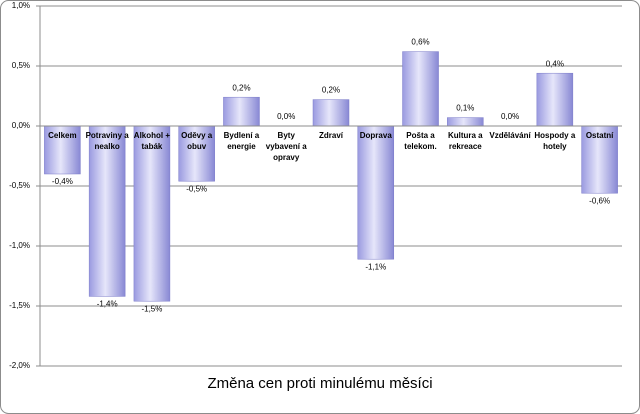 This screenshot has height=414, width=640. I want to click on value-label: -0,5%, so click(196, 188).